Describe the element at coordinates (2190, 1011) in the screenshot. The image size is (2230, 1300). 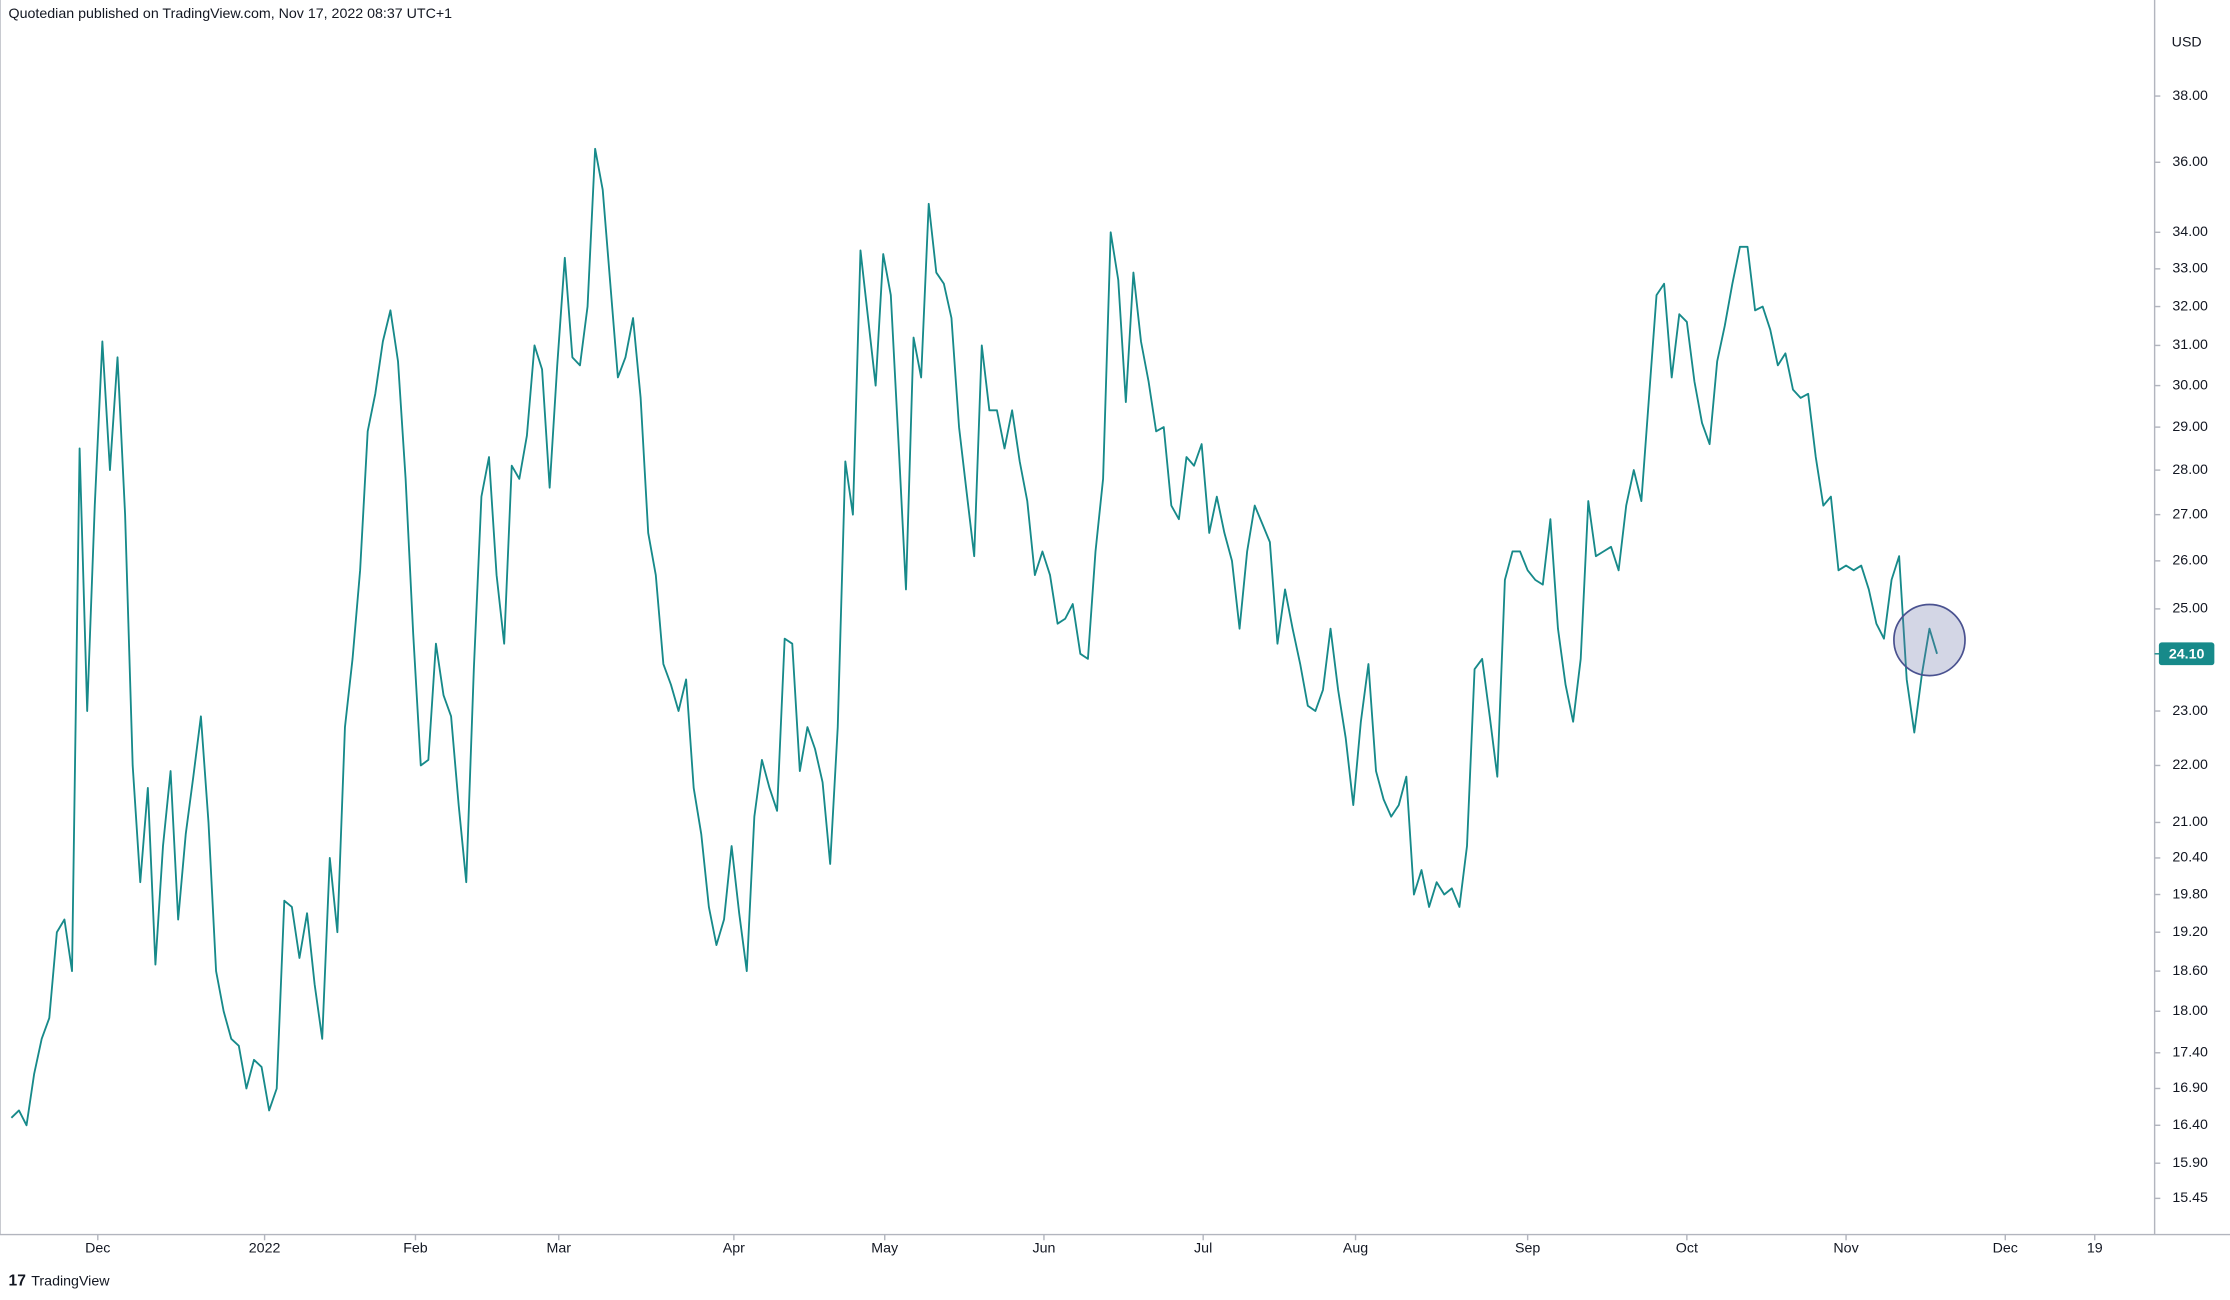
I see `y-tick-label: 18.00` at that location.